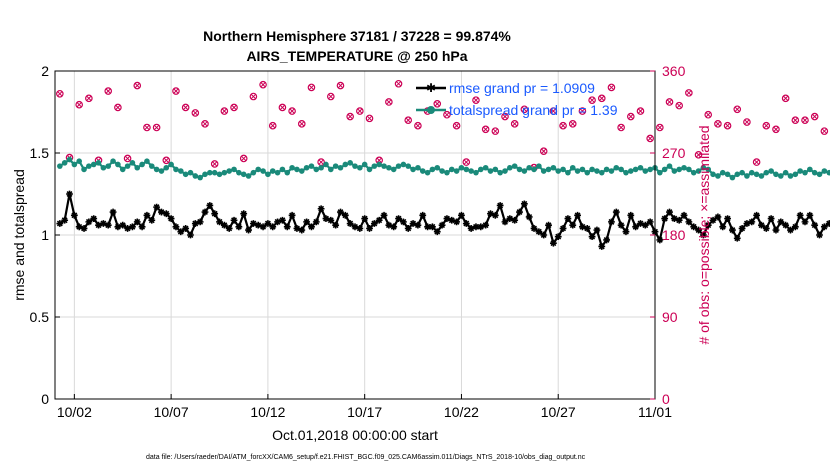  I want to click on y2-tick-label: 90, so click(670, 317).